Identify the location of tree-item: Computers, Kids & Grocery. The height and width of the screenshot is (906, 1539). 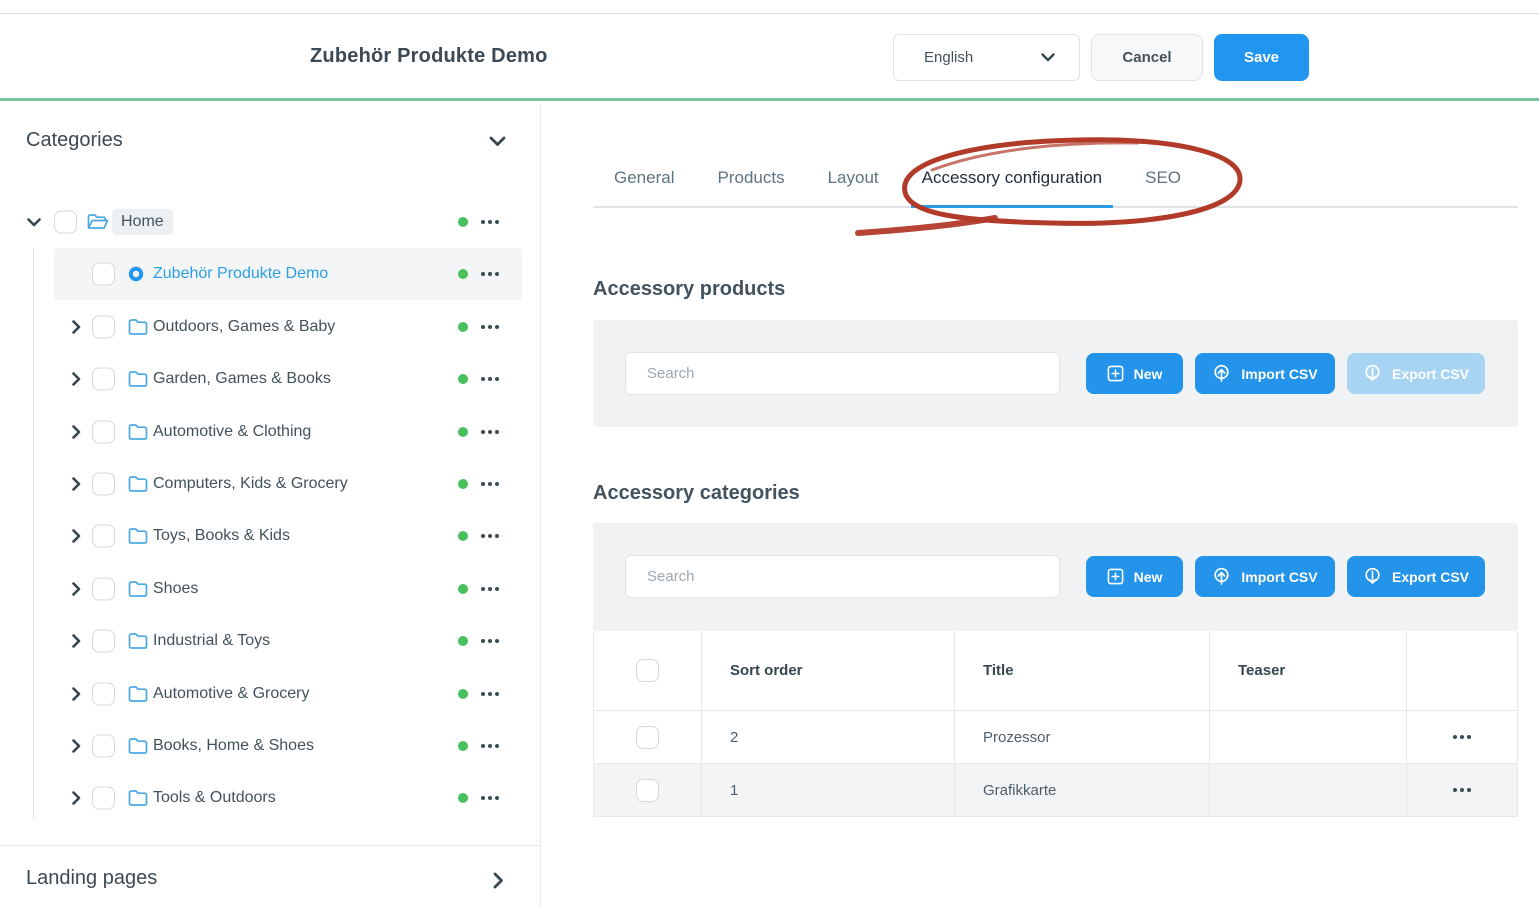
(270, 484).